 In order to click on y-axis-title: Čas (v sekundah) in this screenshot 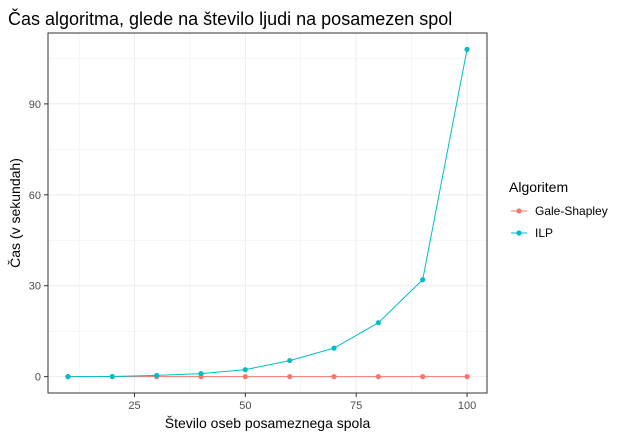, I will do `click(15, 213)`.